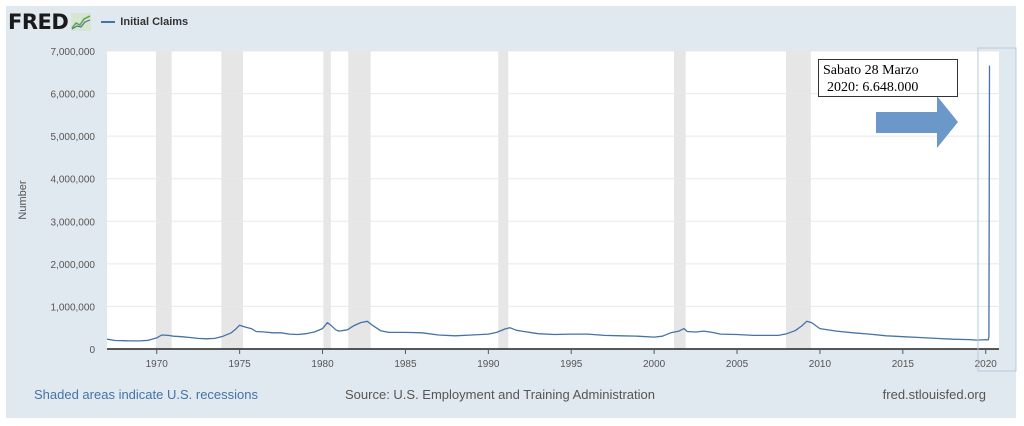 Image resolution: width=1024 pixels, height=426 pixels. Describe the element at coordinates (986, 364) in the screenshot. I see `x-tick-label: 2020` at that location.